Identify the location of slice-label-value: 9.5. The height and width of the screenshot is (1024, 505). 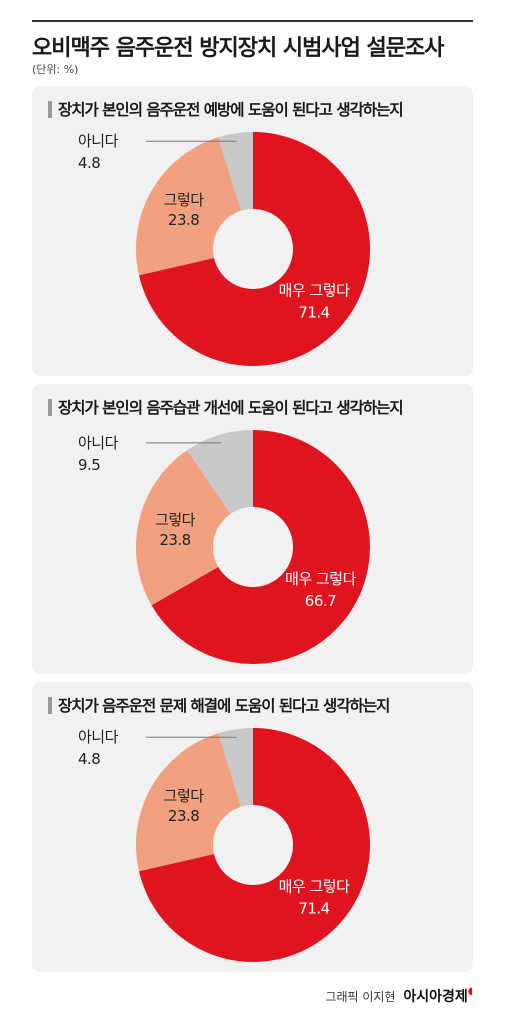
(89, 465).